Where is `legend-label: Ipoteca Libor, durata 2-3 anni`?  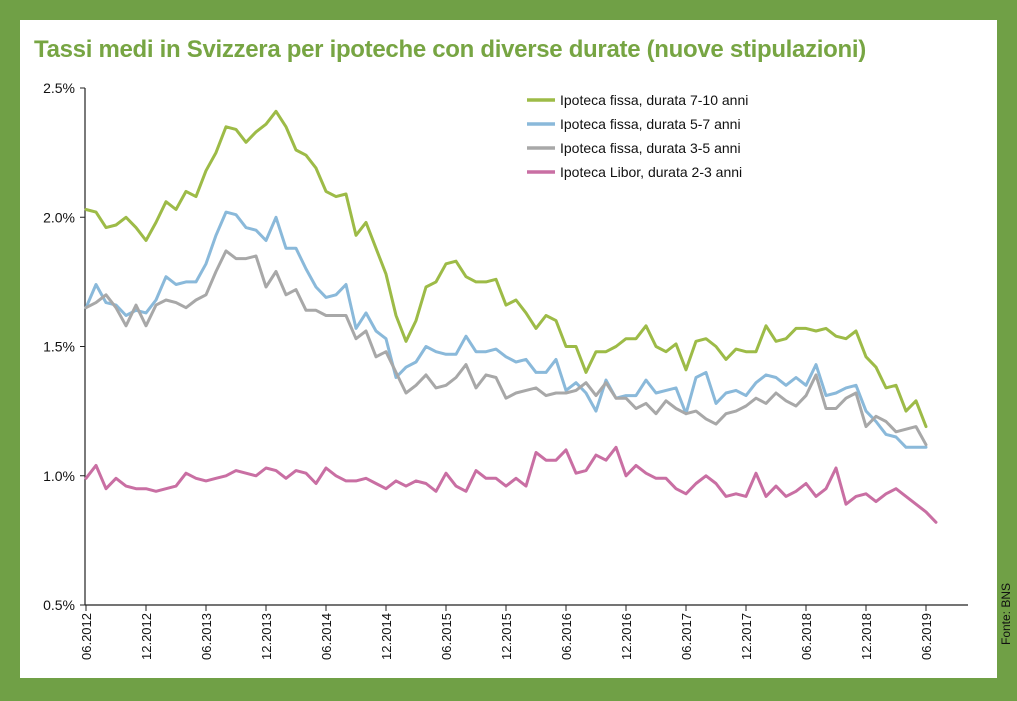
legend-label: Ipoteca Libor, durata 2-3 anni is located at coordinates (651, 172).